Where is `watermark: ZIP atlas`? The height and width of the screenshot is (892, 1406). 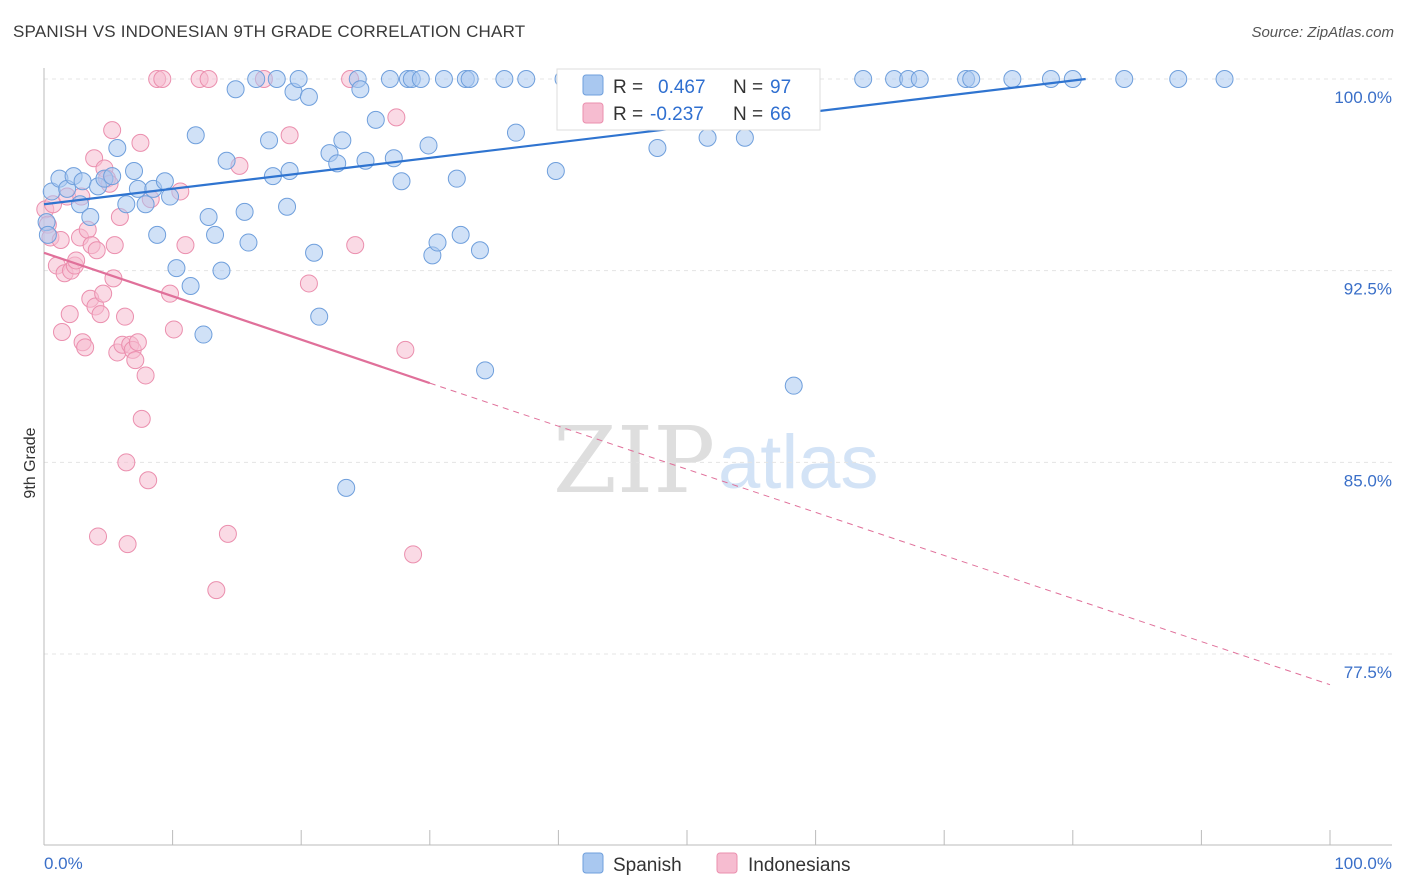 watermark: ZIP atlas is located at coordinates (716, 460).